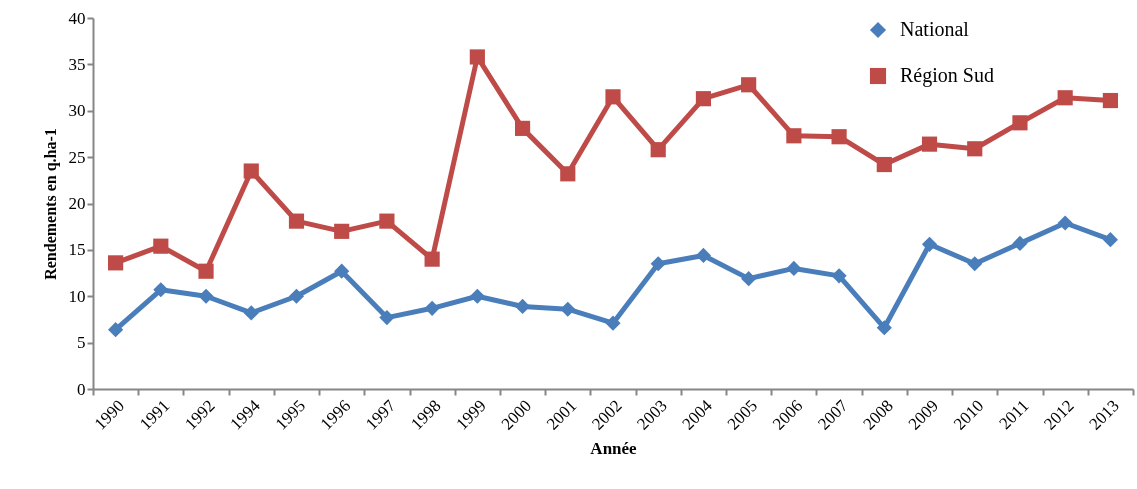 This screenshot has height=489, width=1137. I want to click on y-tick-label: 5, so click(81, 343).